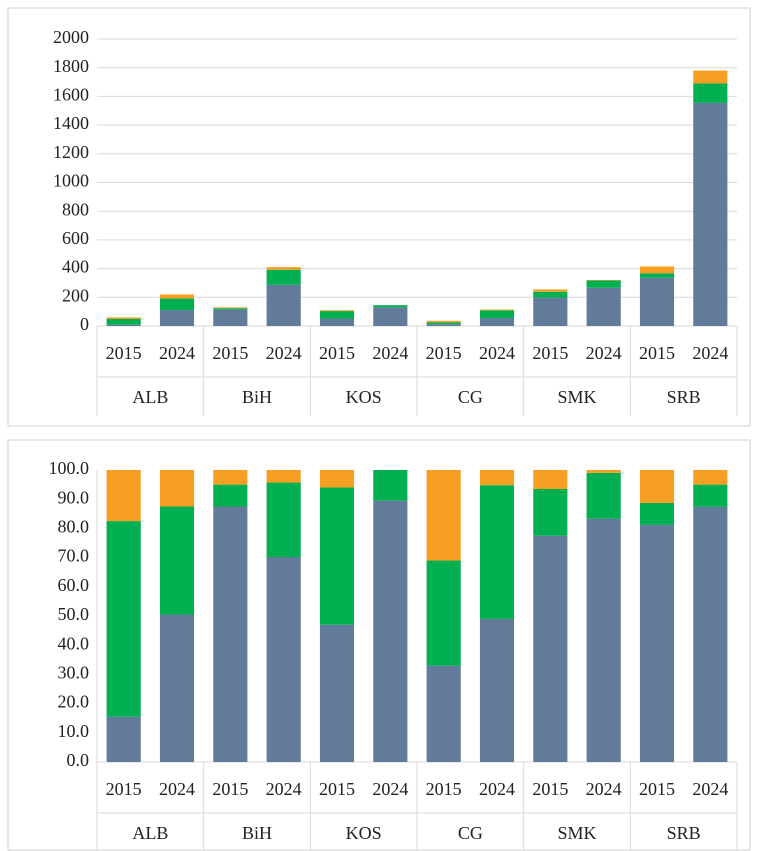 This screenshot has width=758, height=851. I want to click on y-tick-label: 40.0, so click(74, 643).